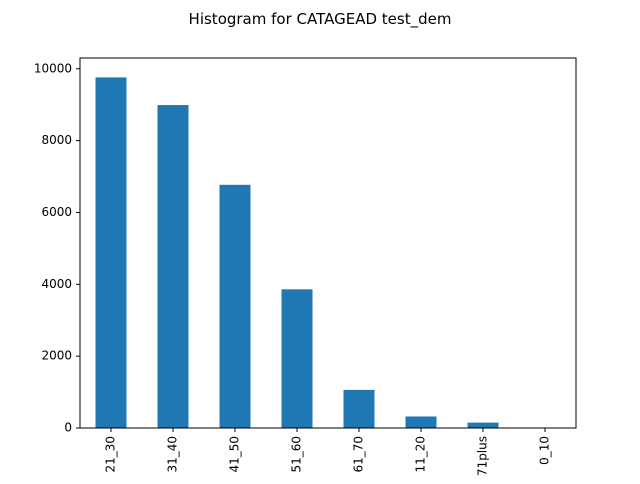  Describe the element at coordinates (56, 212) in the screenshot. I see `y-tick-label: 6000` at that location.